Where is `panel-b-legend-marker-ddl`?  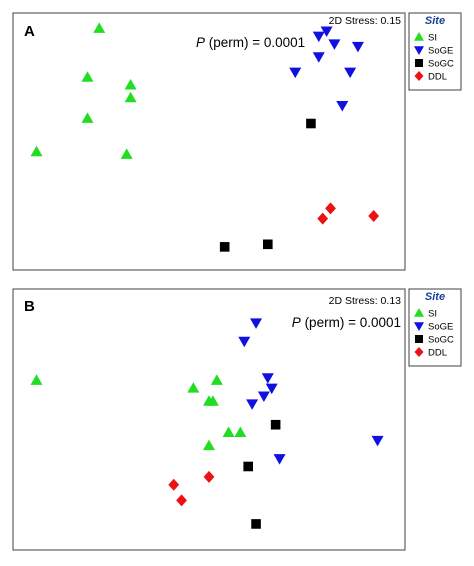
panel-b-legend-marker-ddl is located at coordinates (419, 352).